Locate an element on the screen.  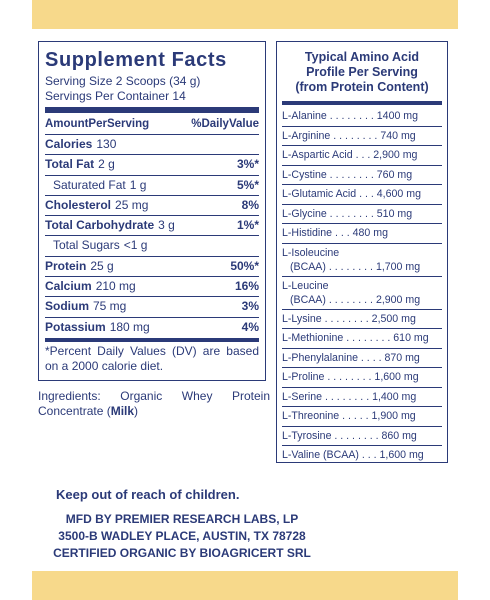
supplement-facts-title: Supplement Facts is located at coordinates (136, 60).